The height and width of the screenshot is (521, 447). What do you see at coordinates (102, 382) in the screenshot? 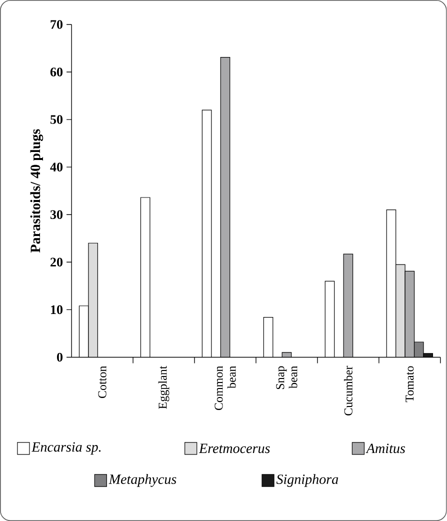
I see `x-tick-label: Cotton` at bounding box center [102, 382].